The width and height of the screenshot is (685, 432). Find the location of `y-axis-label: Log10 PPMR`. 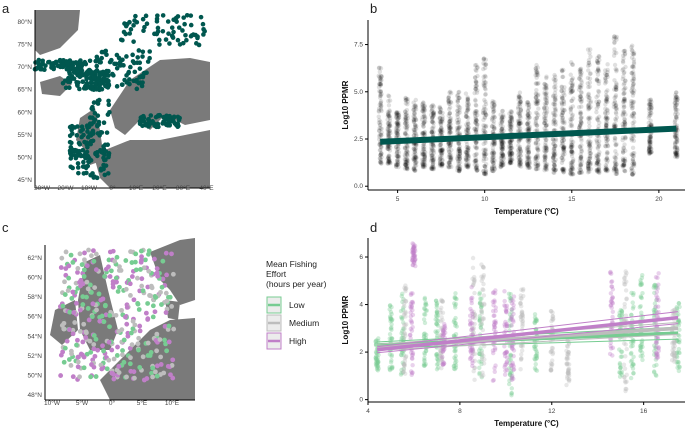

y-axis-label: Log10 PPMR is located at coordinates (345, 104).